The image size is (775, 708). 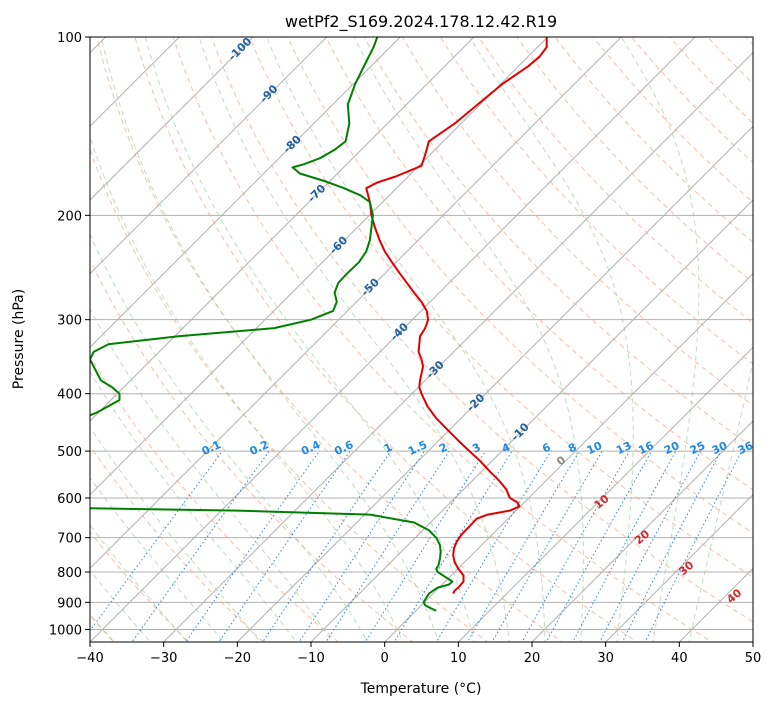 I want to click on y-tick-label: 700, so click(x=69, y=539).